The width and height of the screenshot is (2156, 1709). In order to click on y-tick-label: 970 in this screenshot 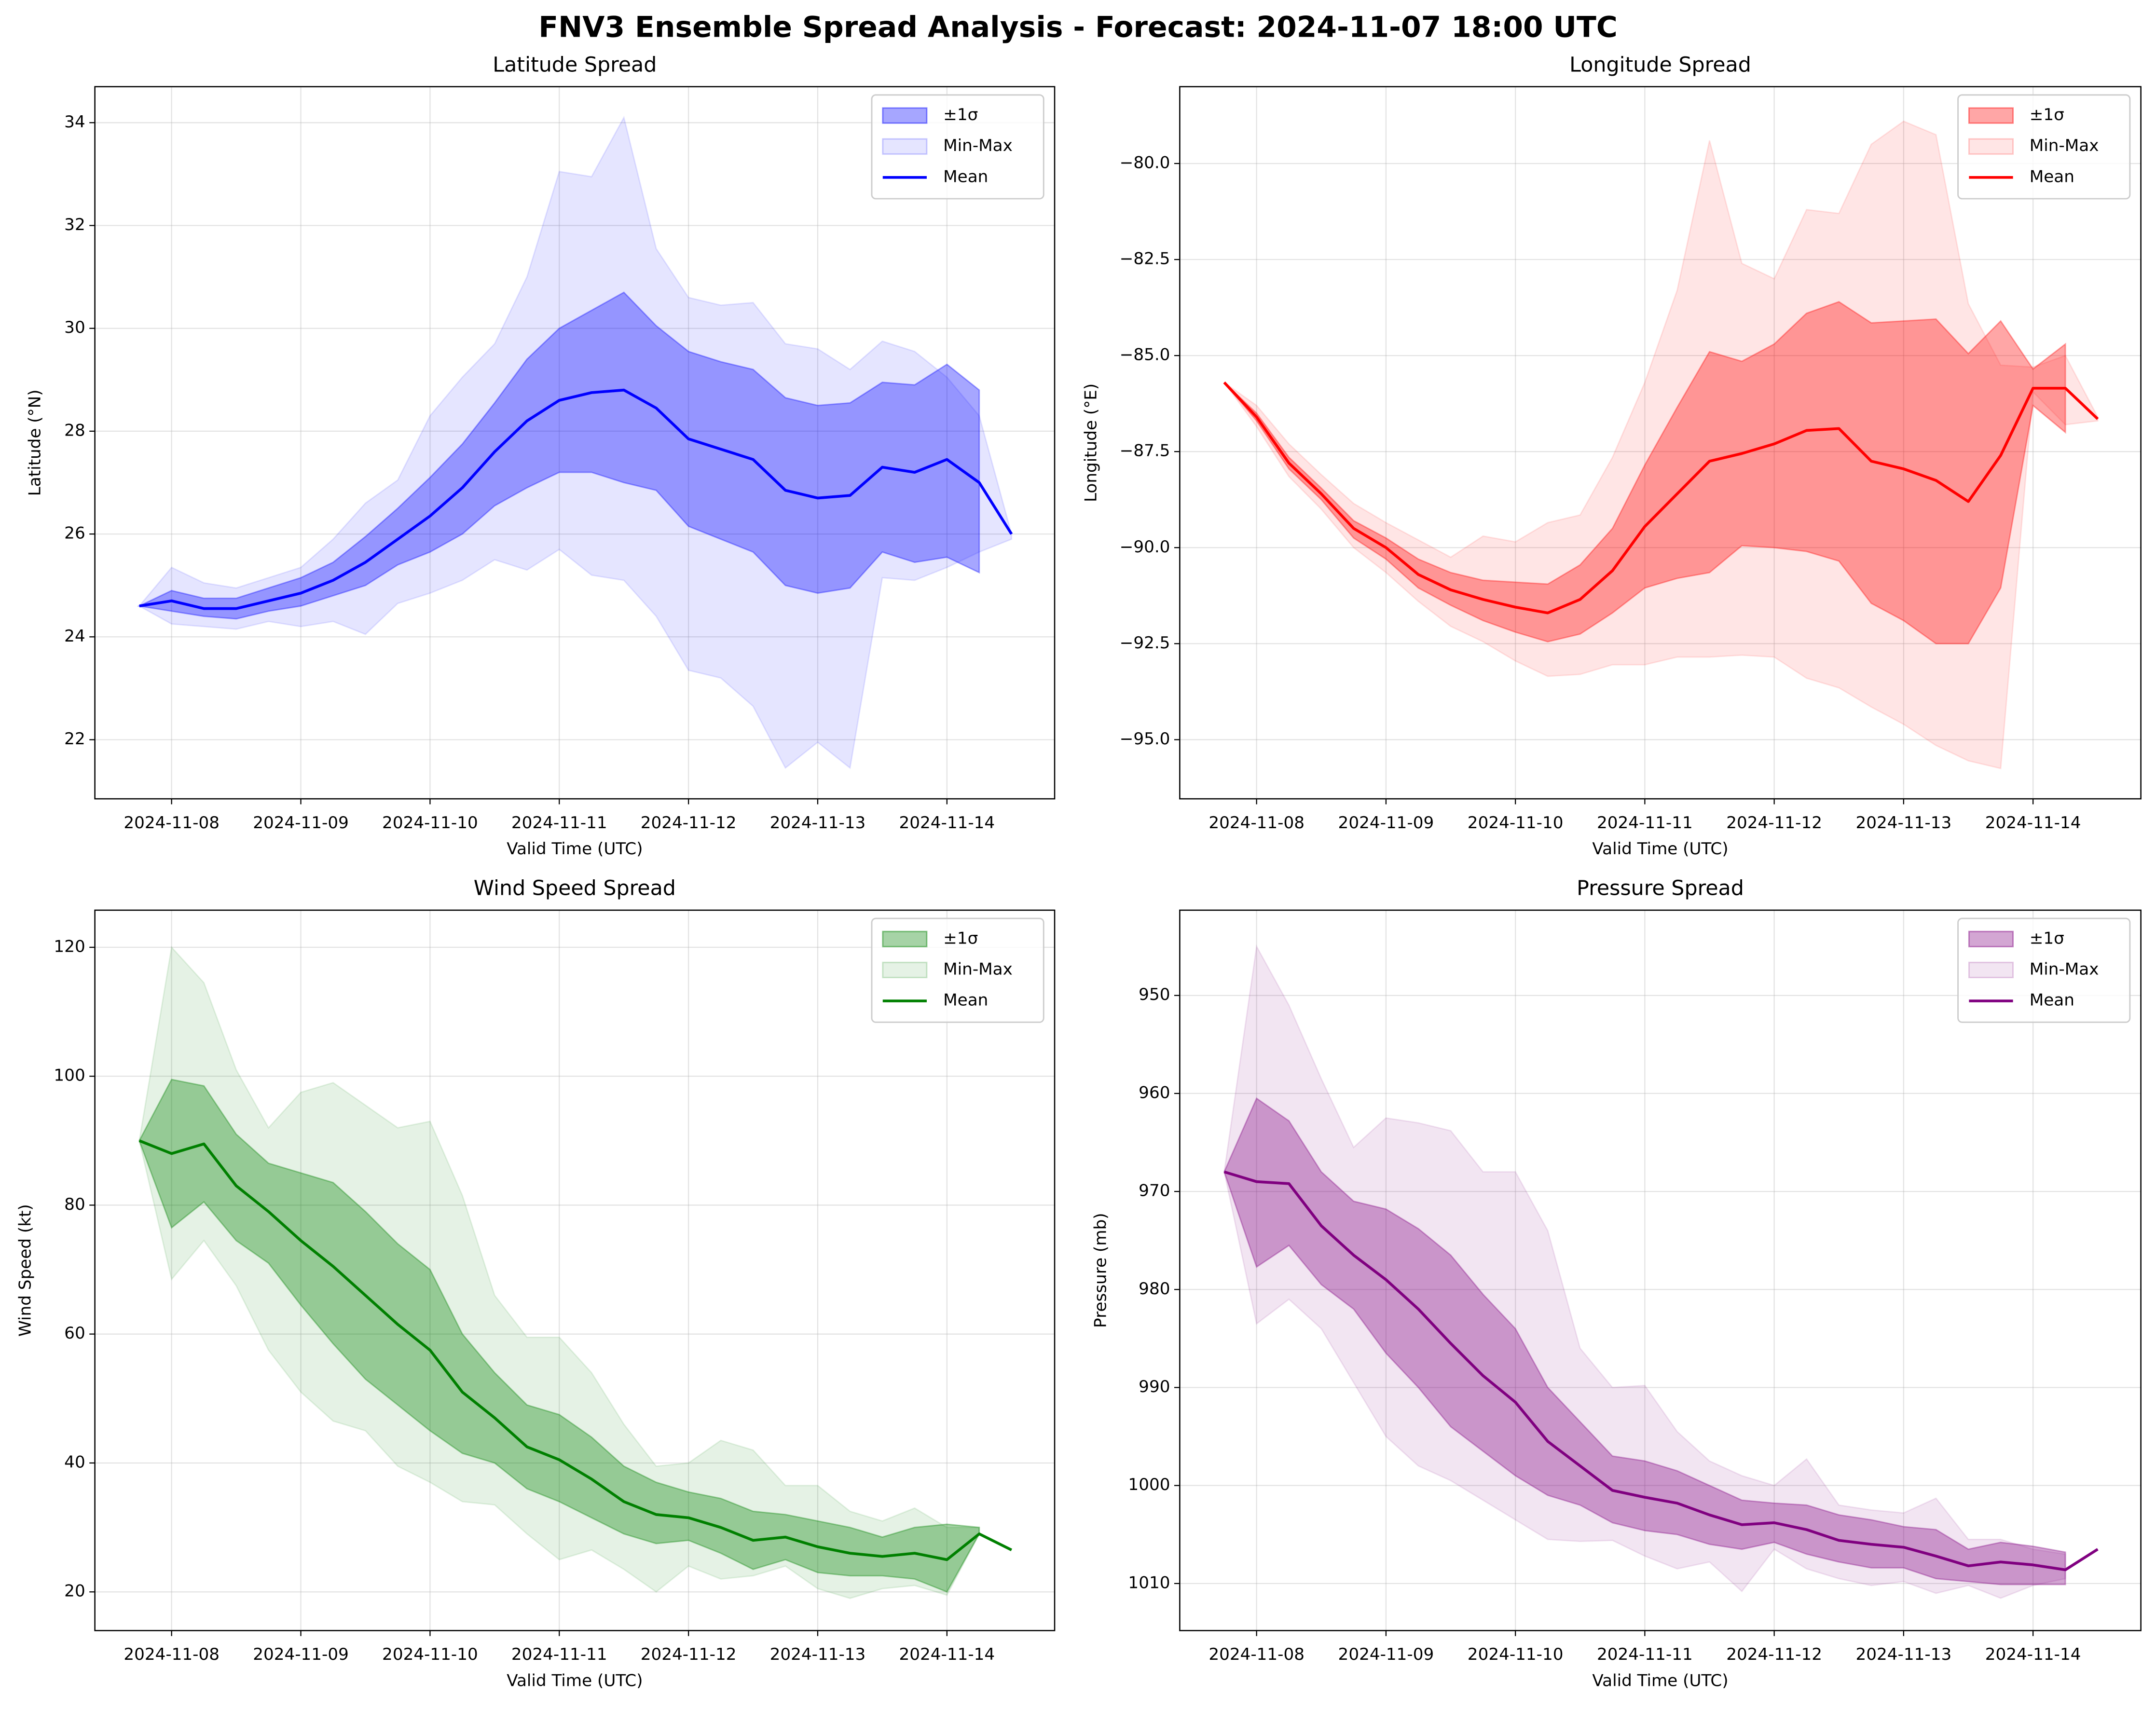, I will do `click(1154, 1191)`.